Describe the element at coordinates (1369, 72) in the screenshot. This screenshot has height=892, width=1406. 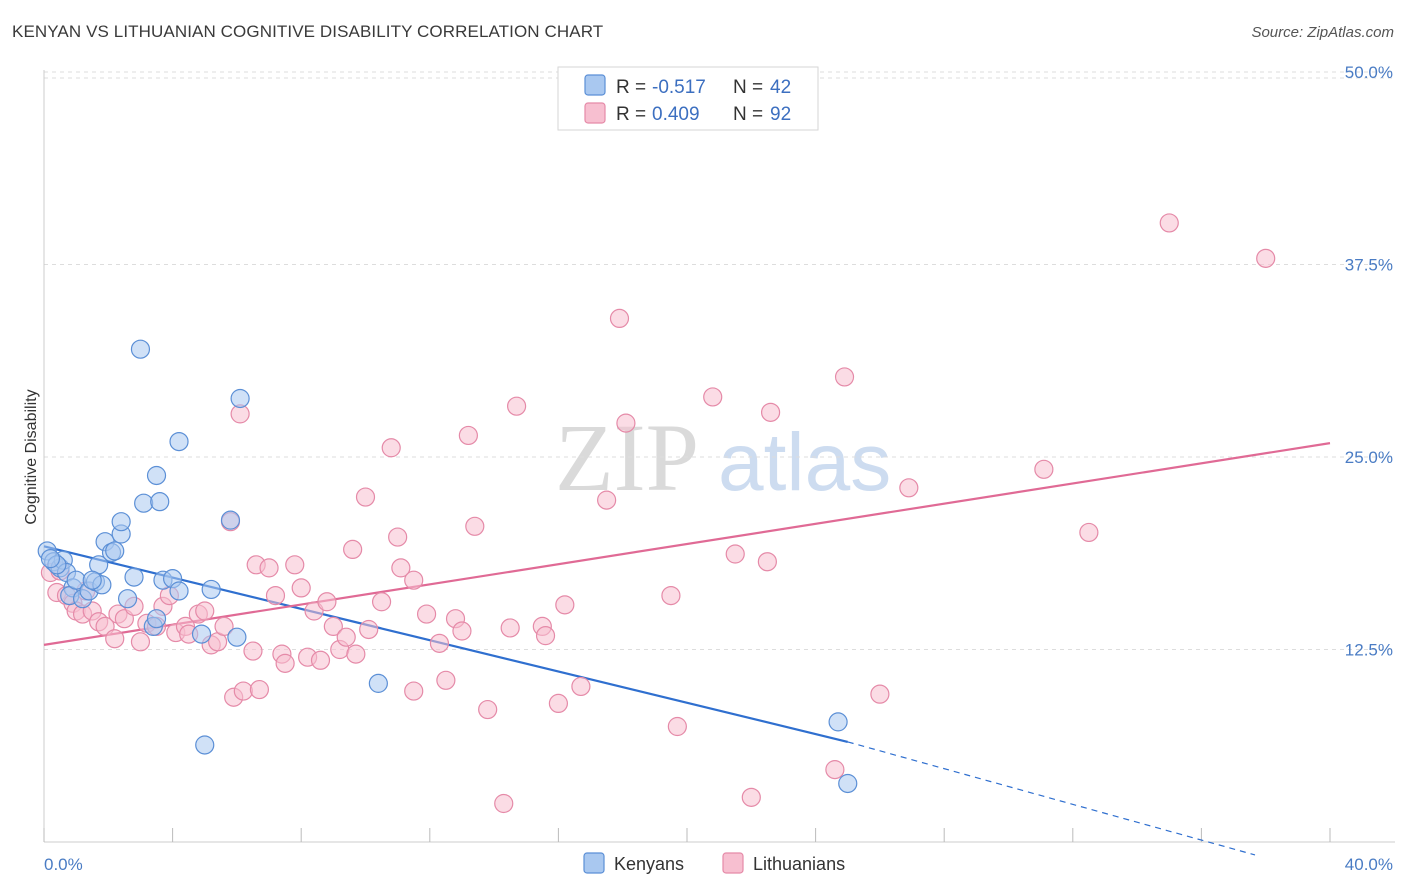
I see `y-tick-label-3: 50.0%` at that location.